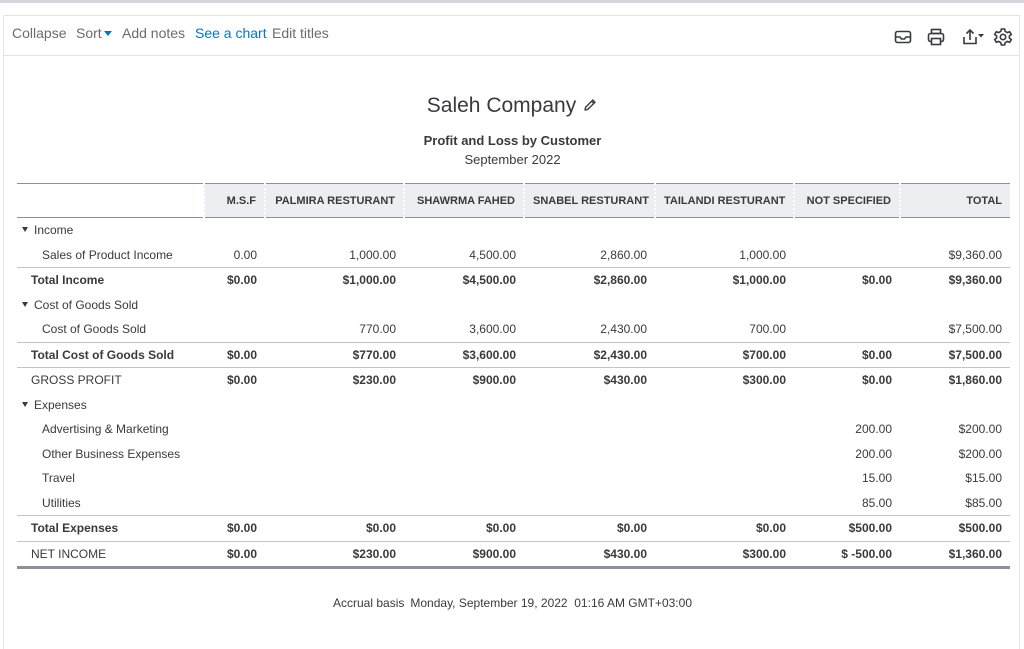 This screenshot has height=649, width=1024. Describe the element at coordinates (492, 329) in the screenshot. I see `table-cell: 3,600.00` at that location.